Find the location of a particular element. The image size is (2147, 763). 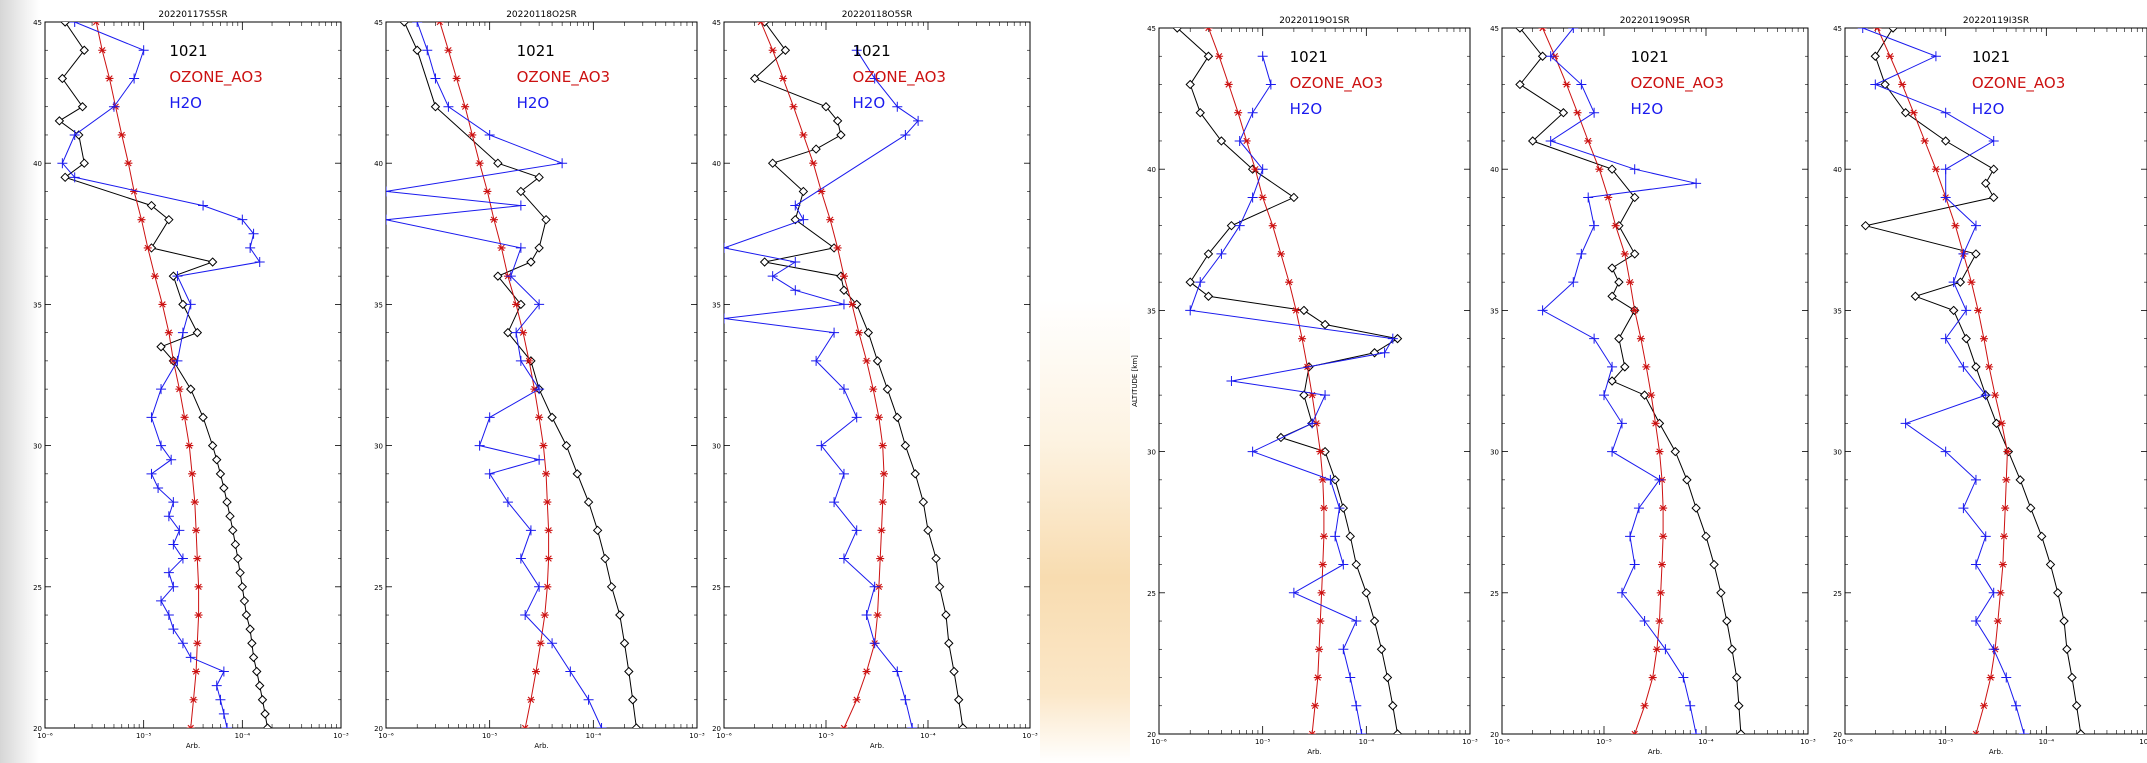

legend-1021: 1021 is located at coordinates (188, 51).